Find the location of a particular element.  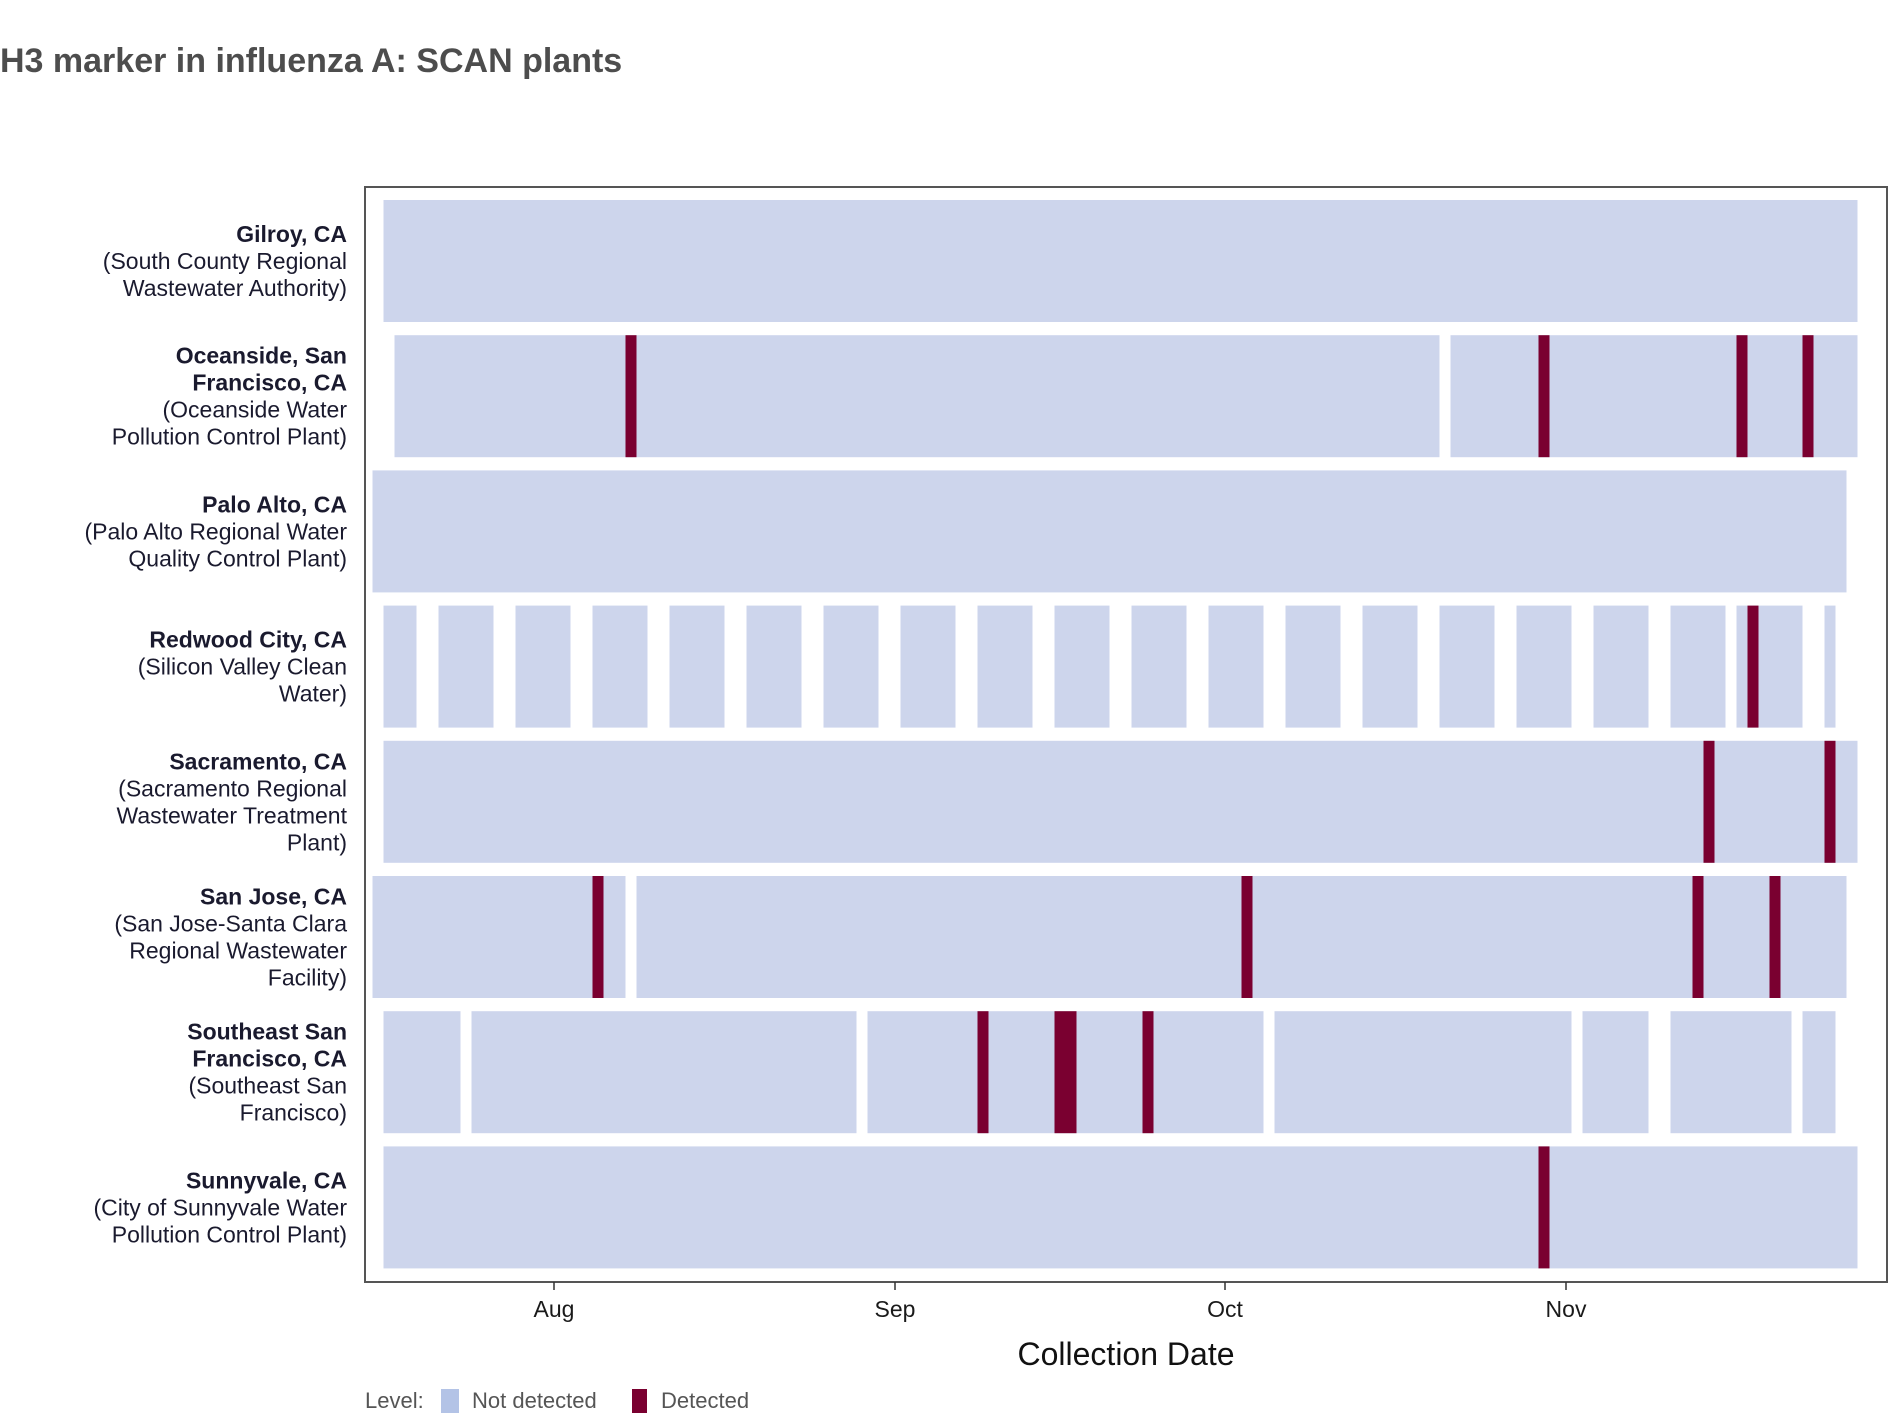

row-label-line: San Jose, CA is located at coordinates (273, 897).